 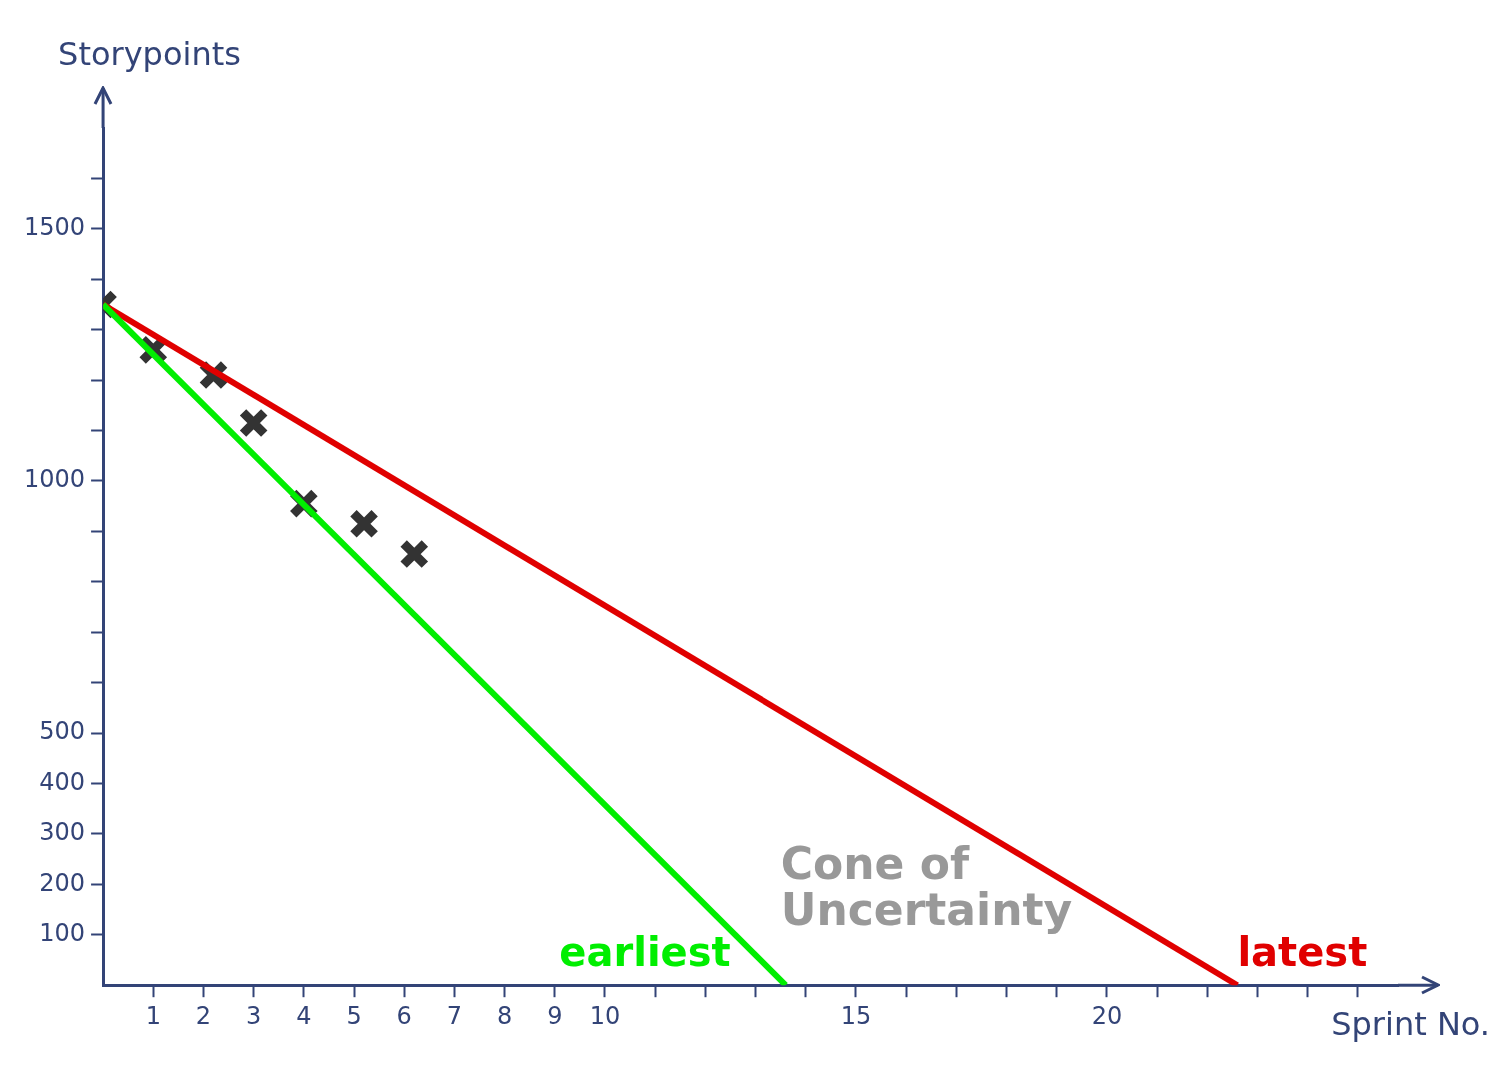 What do you see at coordinates (254, 1015) in the screenshot?
I see `x-tick-label: 3` at bounding box center [254, 1015].